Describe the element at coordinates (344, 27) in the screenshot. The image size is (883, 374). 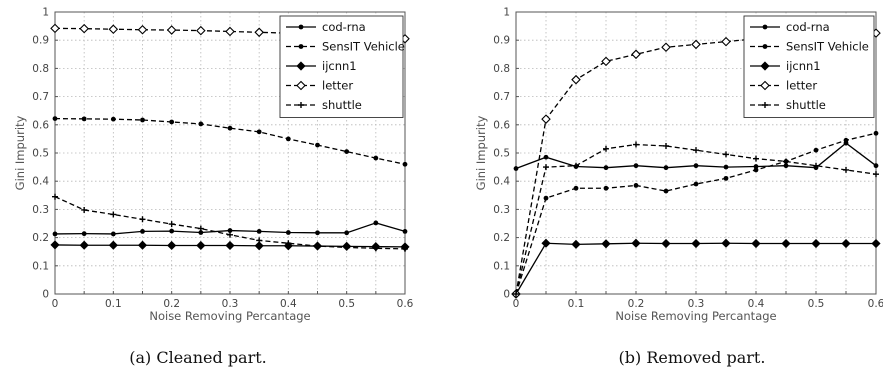
I see `legend-label: cod-rna` at that location.